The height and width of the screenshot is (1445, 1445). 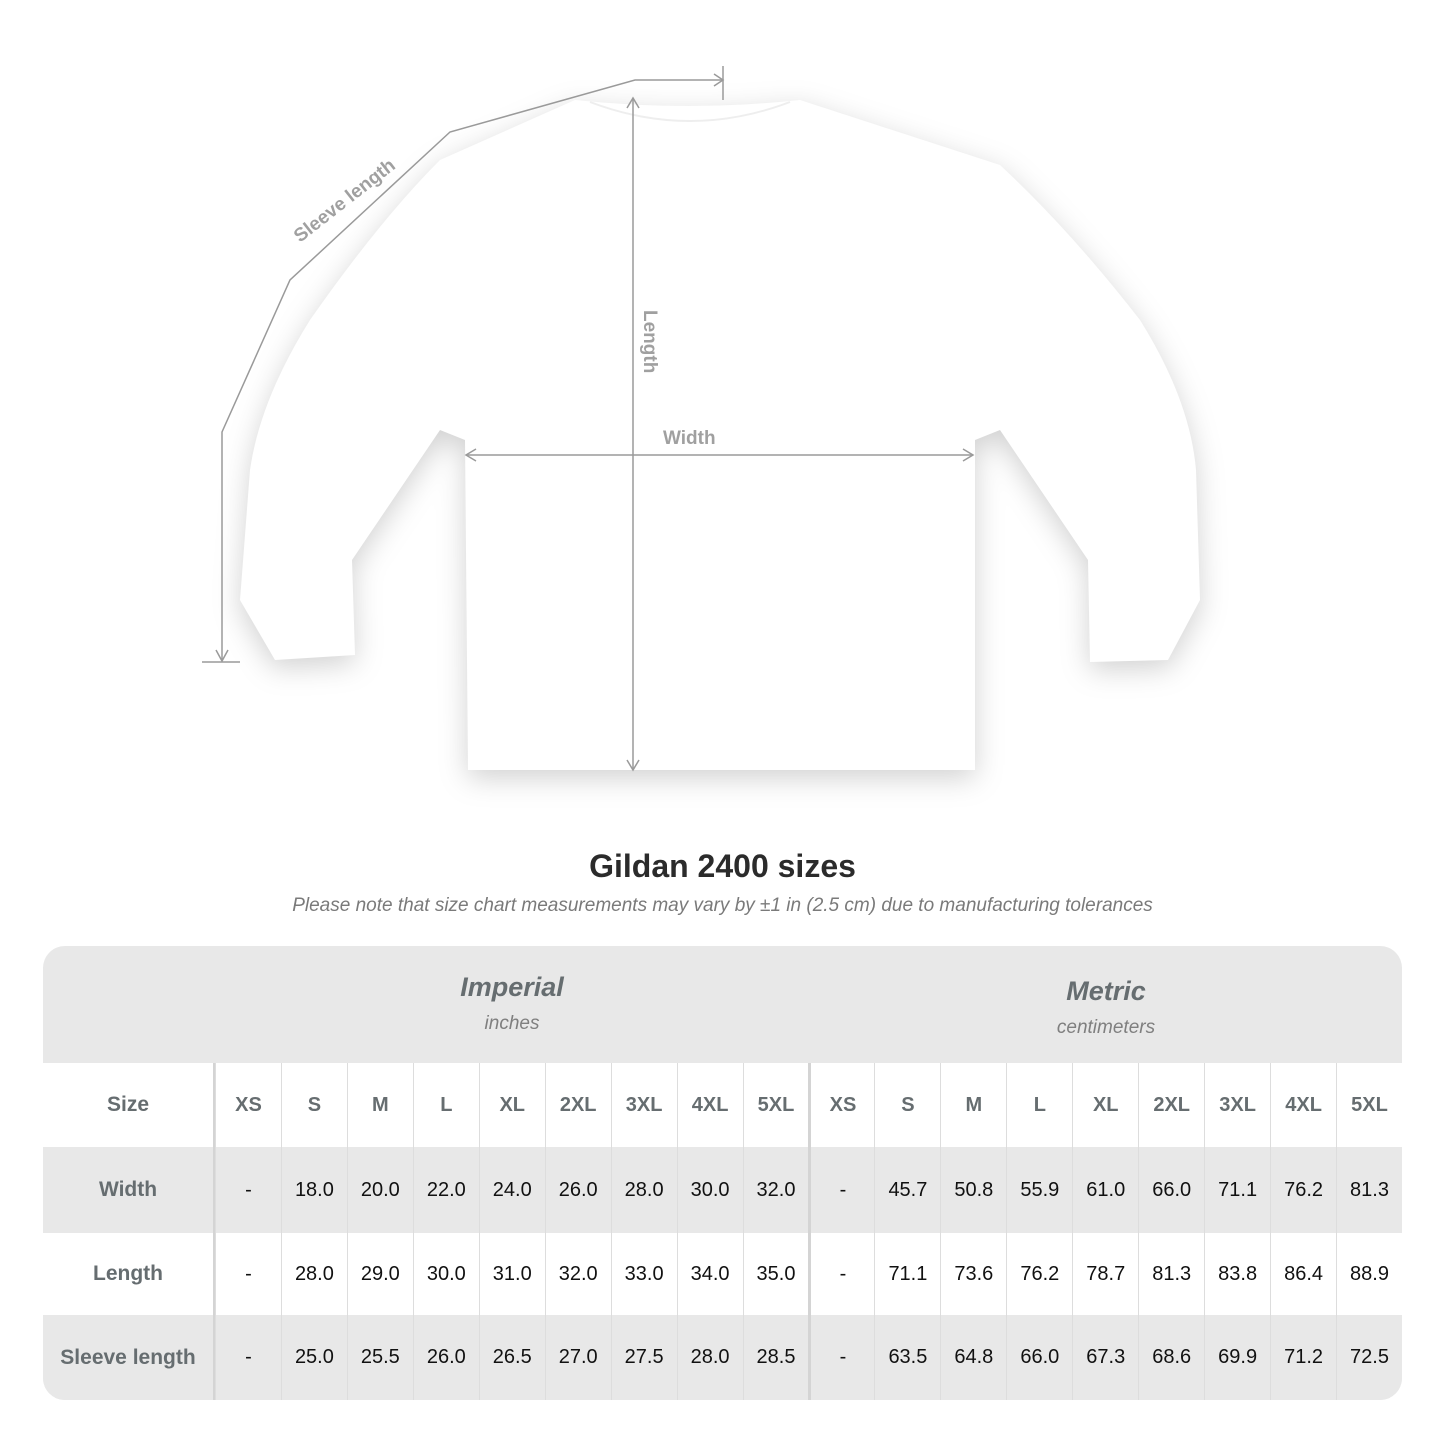 I want to click on metric-value: 86.4, so click(x=1303, y=1274).